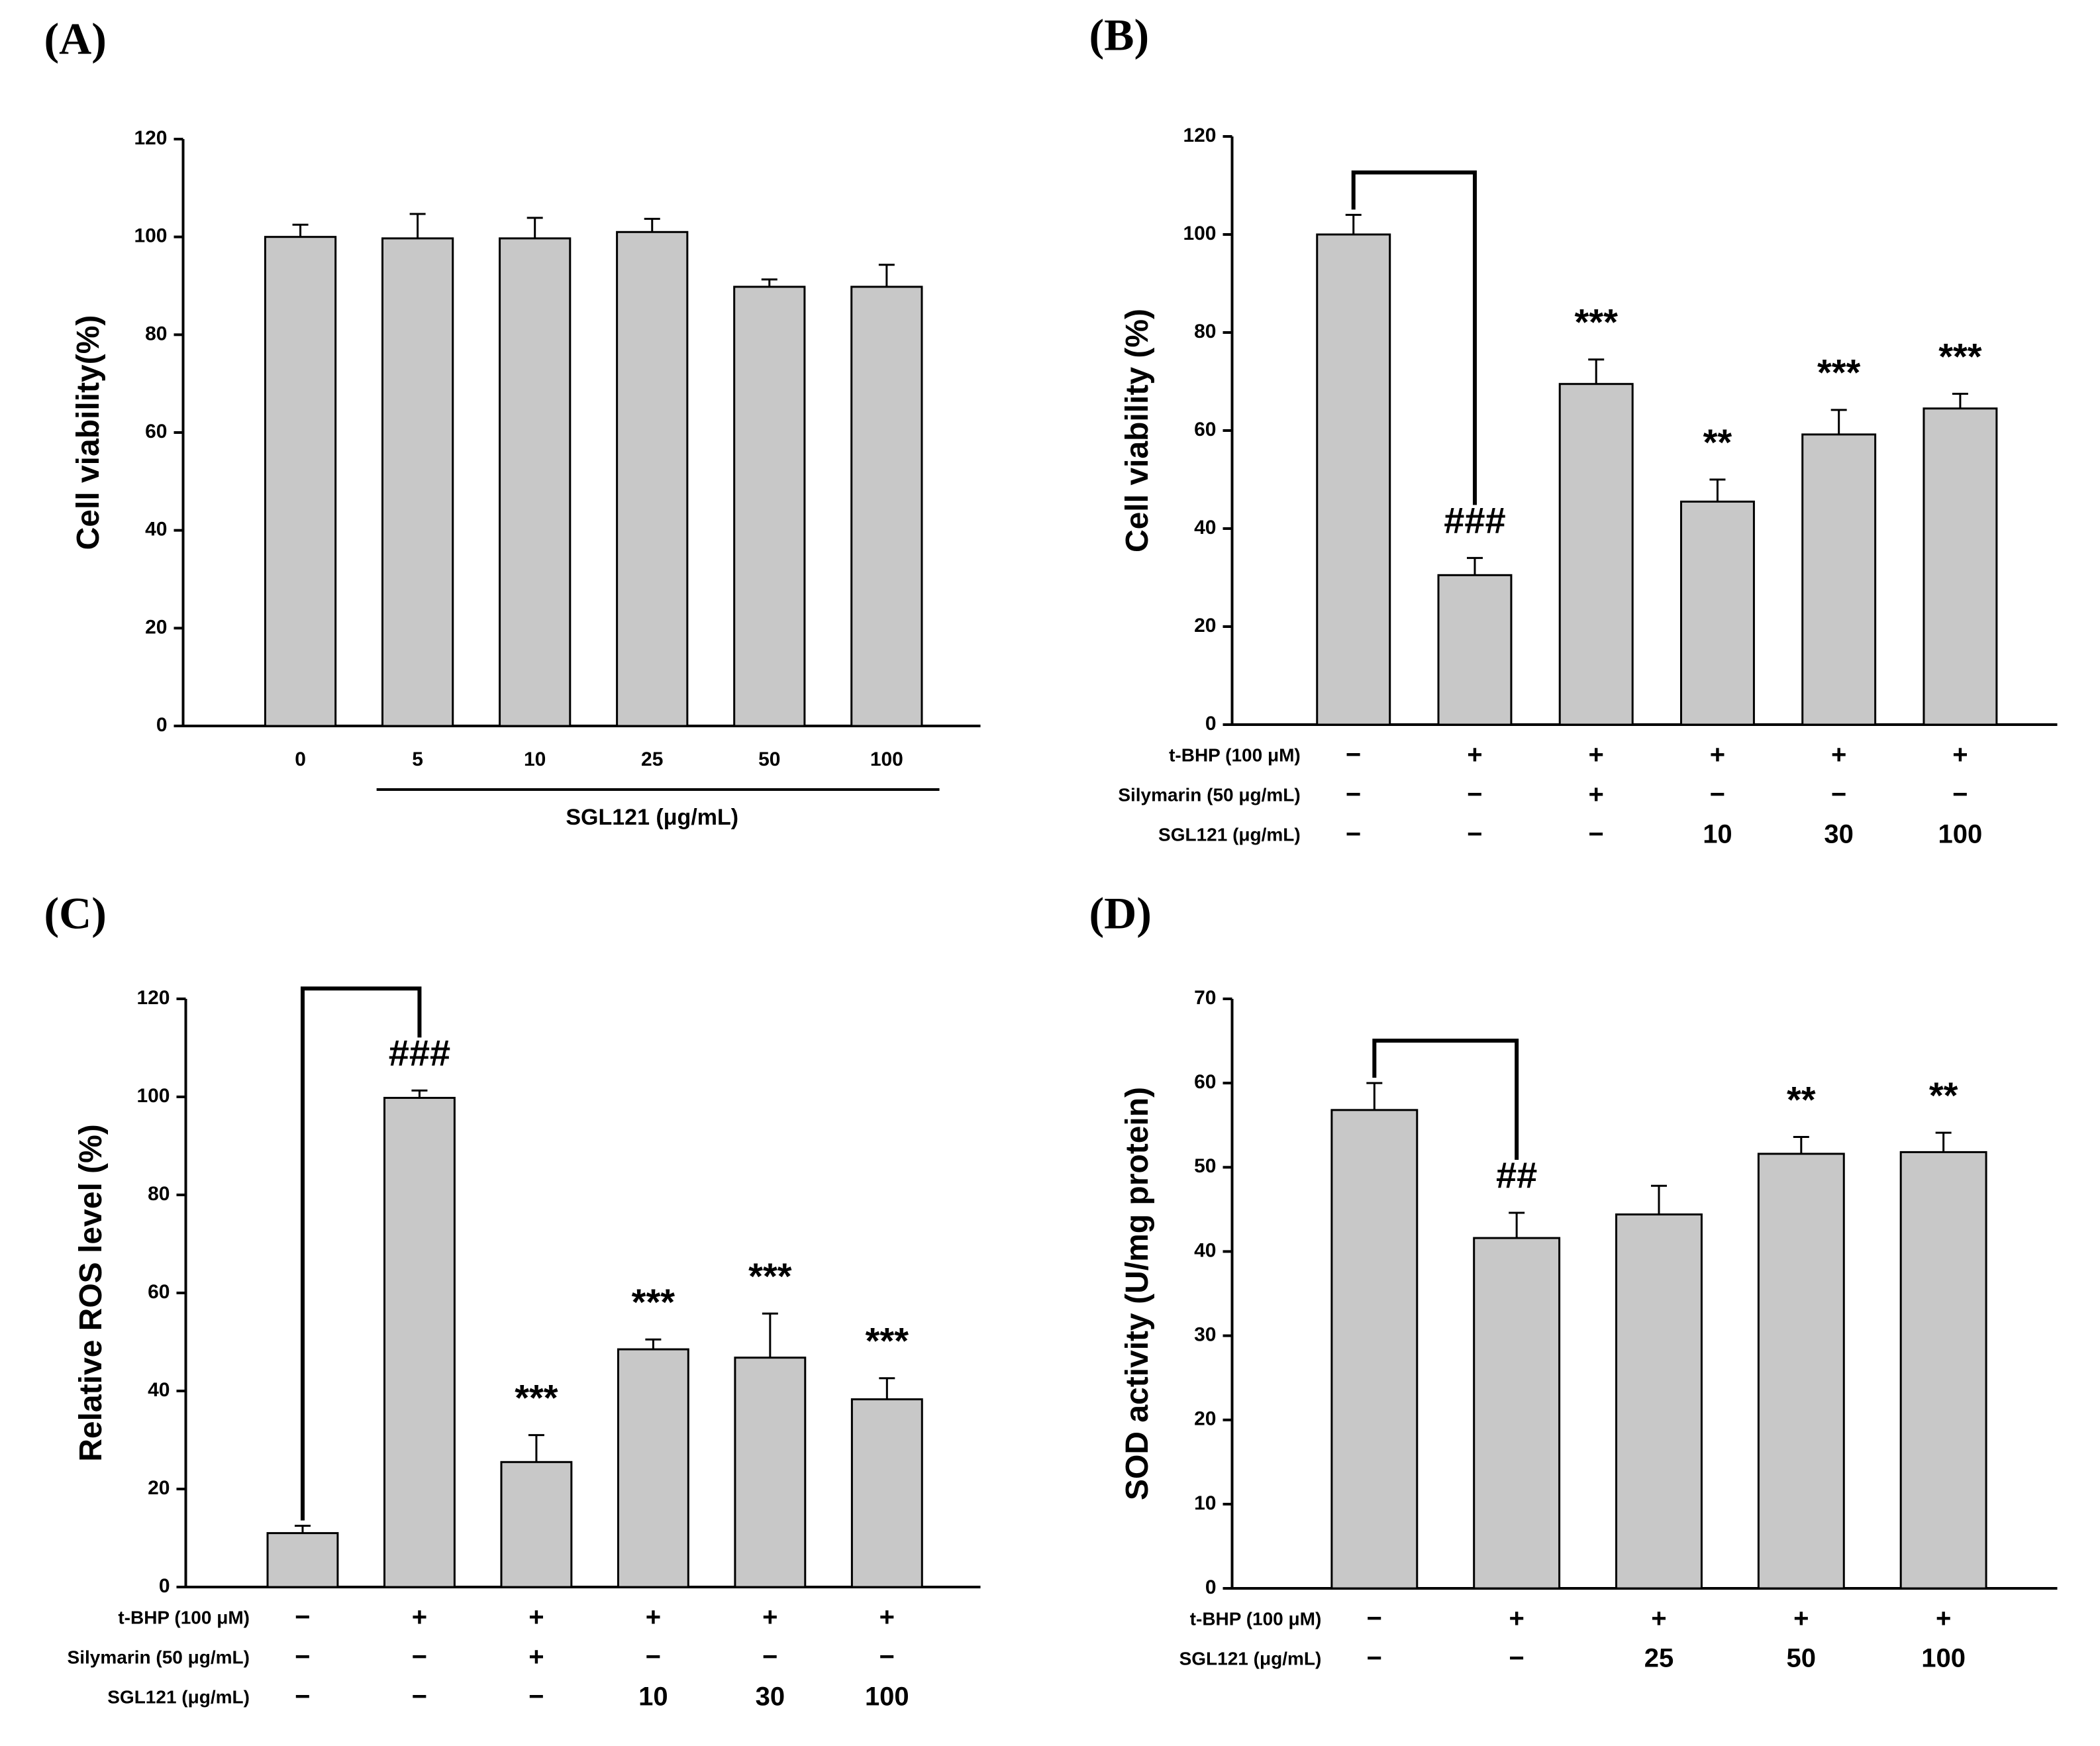  I want to click on y-axis-label: Relative ROS level (%), so click(91, 1293).